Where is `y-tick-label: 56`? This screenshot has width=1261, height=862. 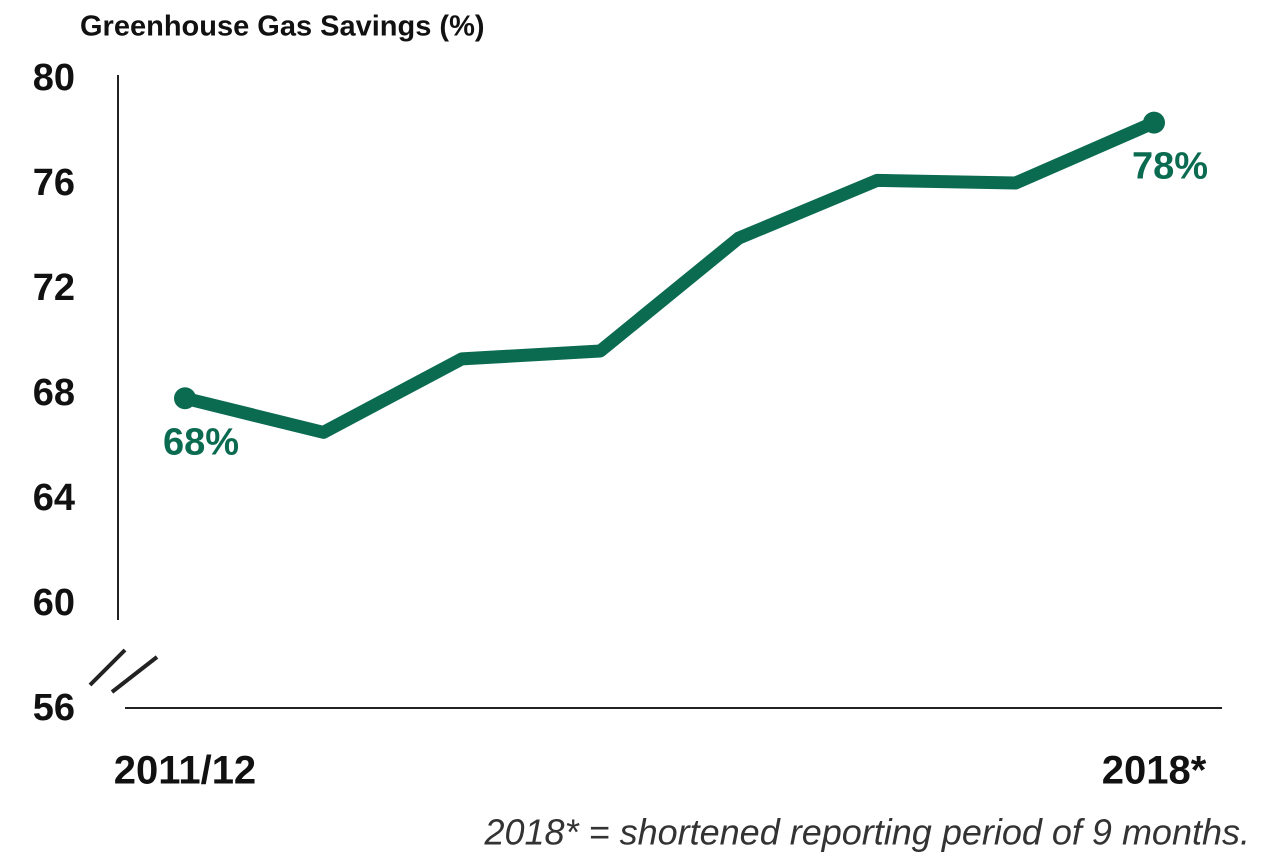 y-tick-label: 56 is located at coordinates (54, 708).